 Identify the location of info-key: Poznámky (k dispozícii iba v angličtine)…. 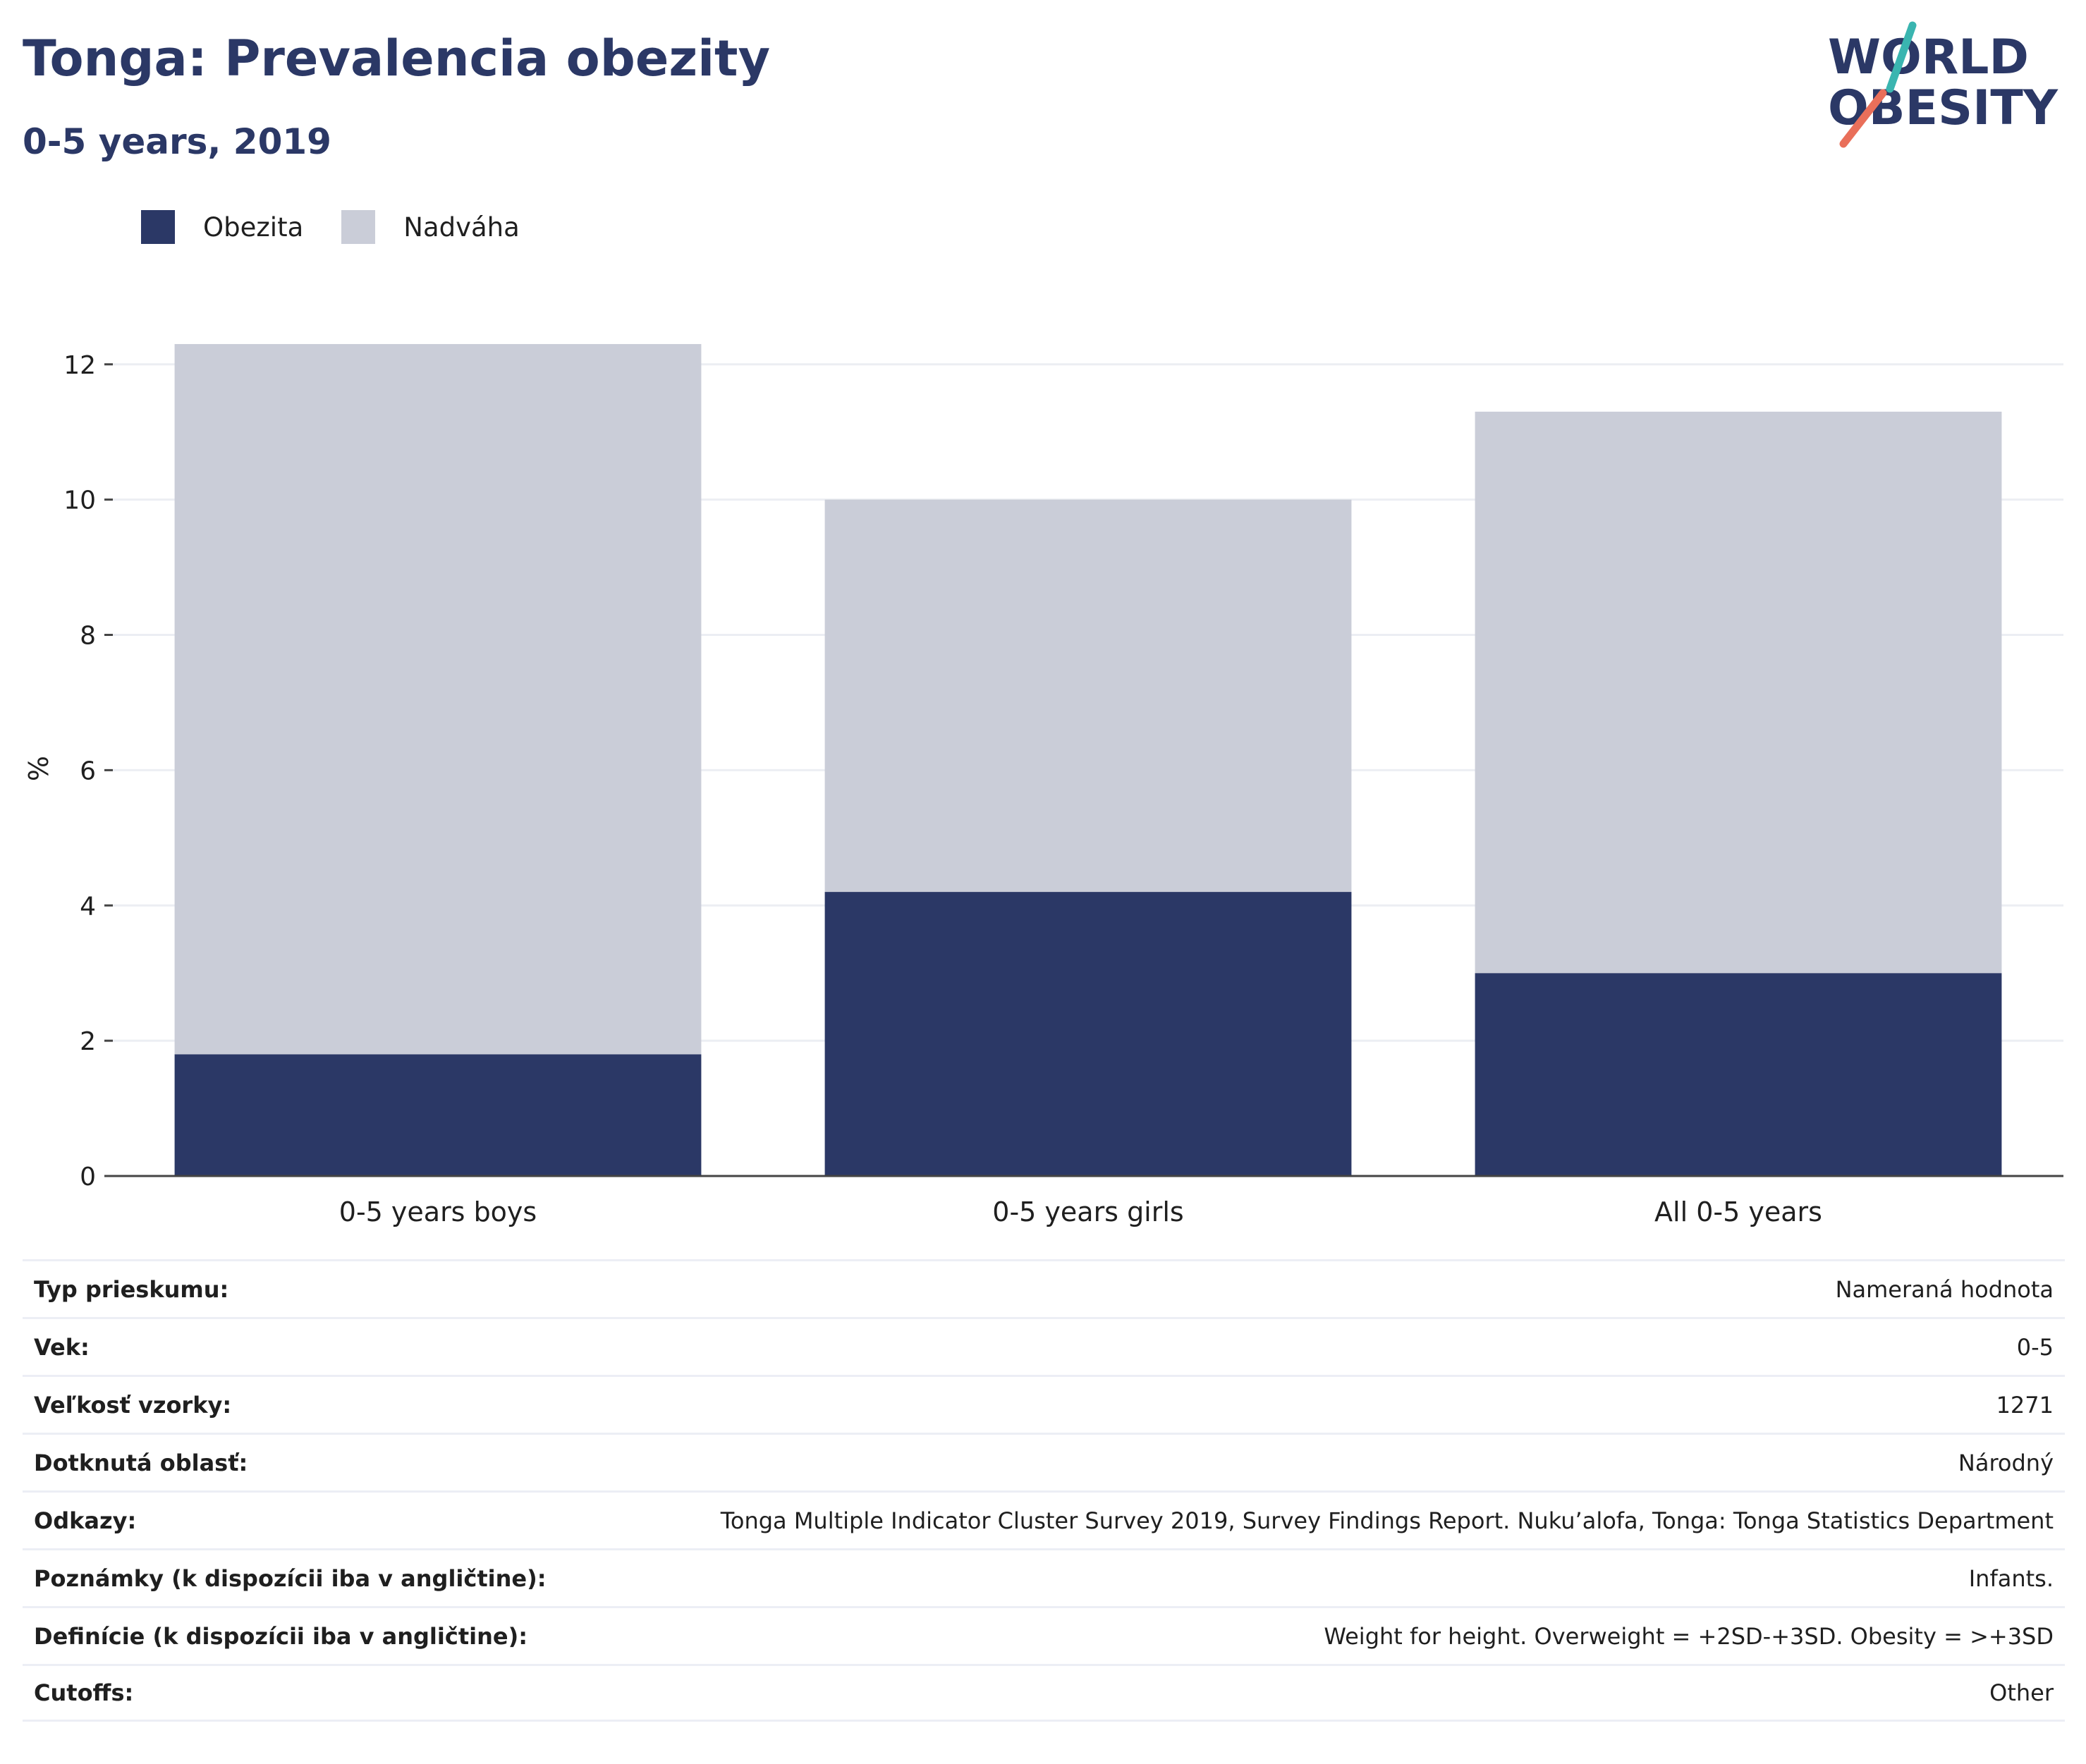
(290, 1578).